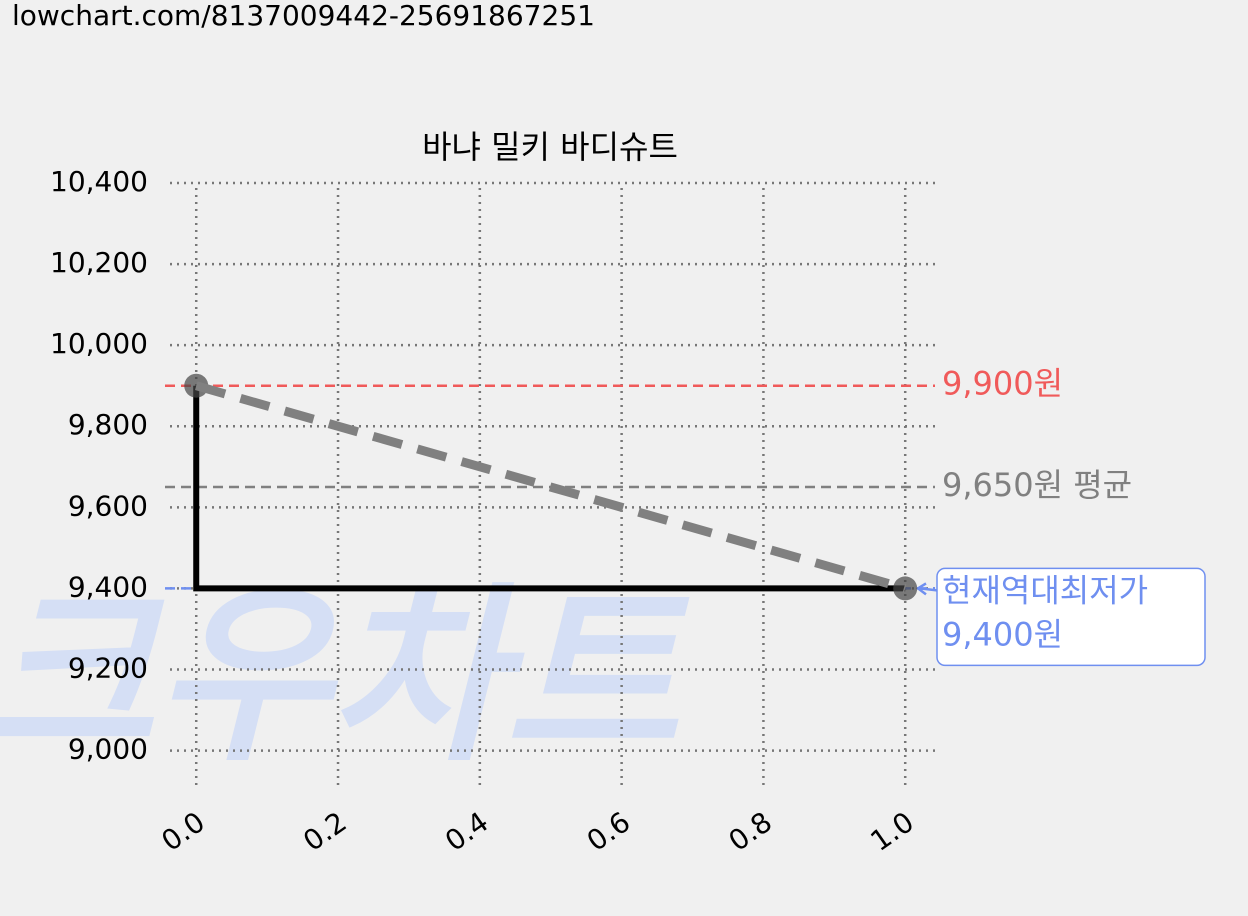 The height and width of the screenshot is (916, 1248). Describe the element at coordinates (99, 343) in the screenshot. I see `y-tick-label: 10,000` at that location.